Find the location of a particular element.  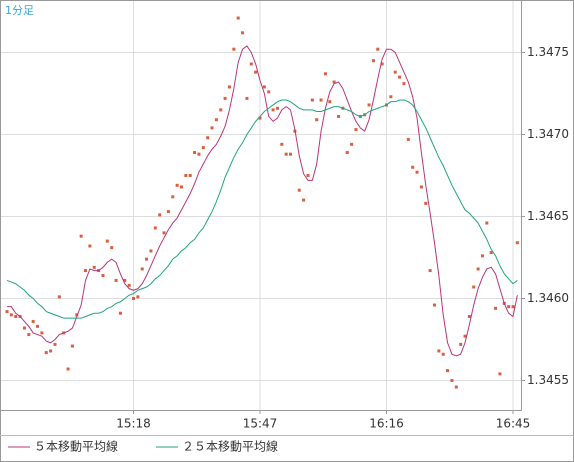

legend-label: ５本移動平均線 is located at coordinates (76, 446).